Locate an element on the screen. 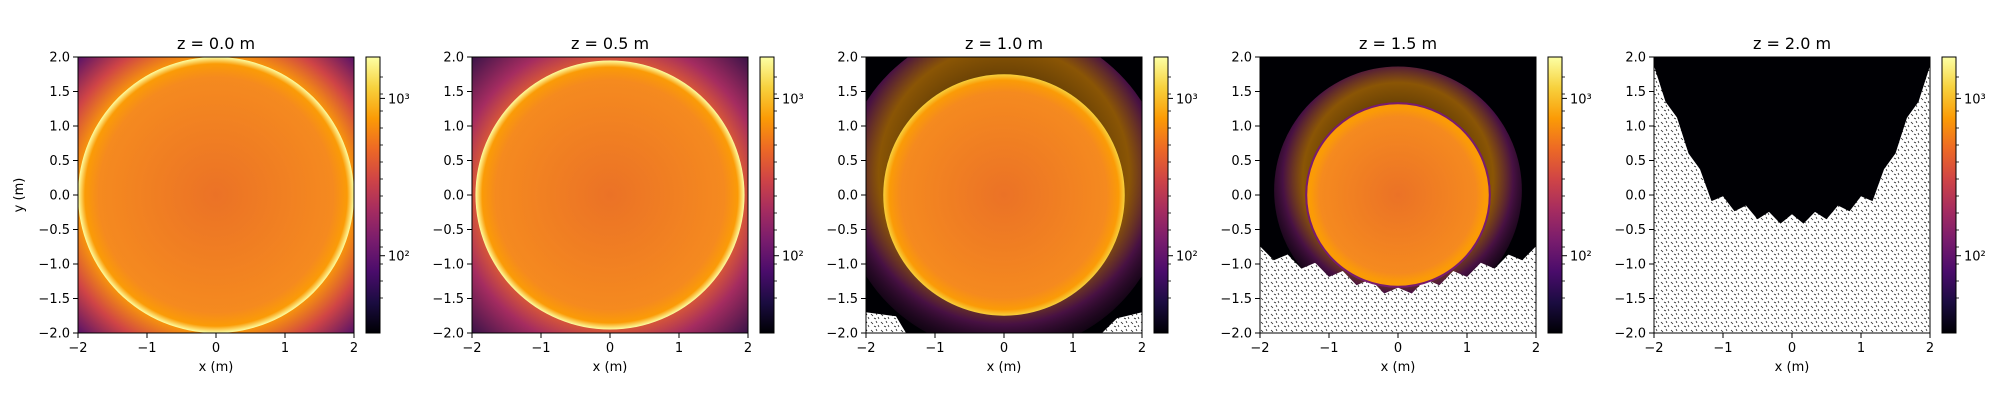 The height and width of the screenshot is (400, 2000). panel-title: z = 0.0 m is located at coordinates (216, 43).